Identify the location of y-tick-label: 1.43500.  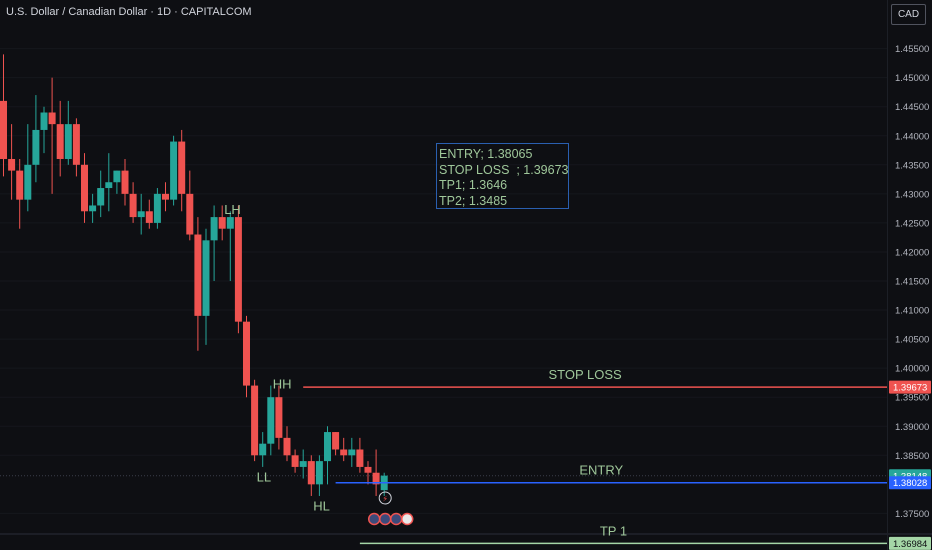
(912, 165).